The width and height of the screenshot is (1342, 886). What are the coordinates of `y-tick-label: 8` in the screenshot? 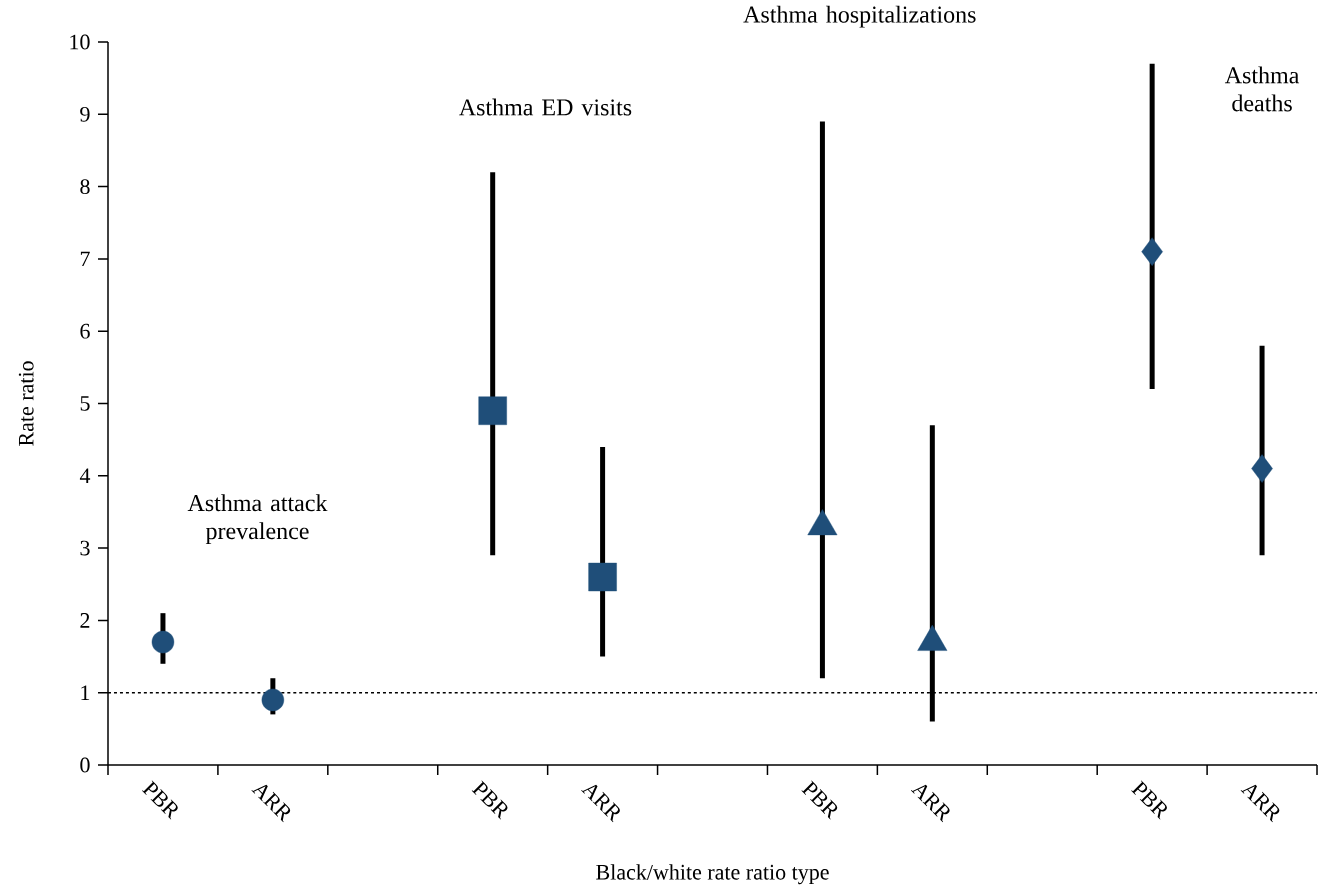 It's located at (85, 187).